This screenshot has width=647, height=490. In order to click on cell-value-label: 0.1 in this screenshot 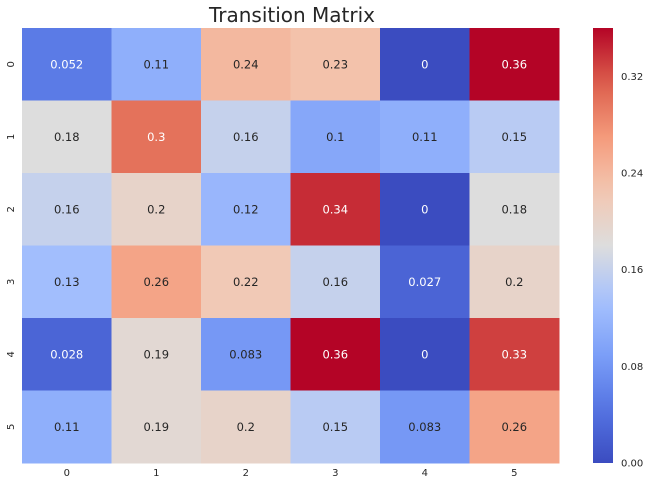, I will do `click(335, 137)`.